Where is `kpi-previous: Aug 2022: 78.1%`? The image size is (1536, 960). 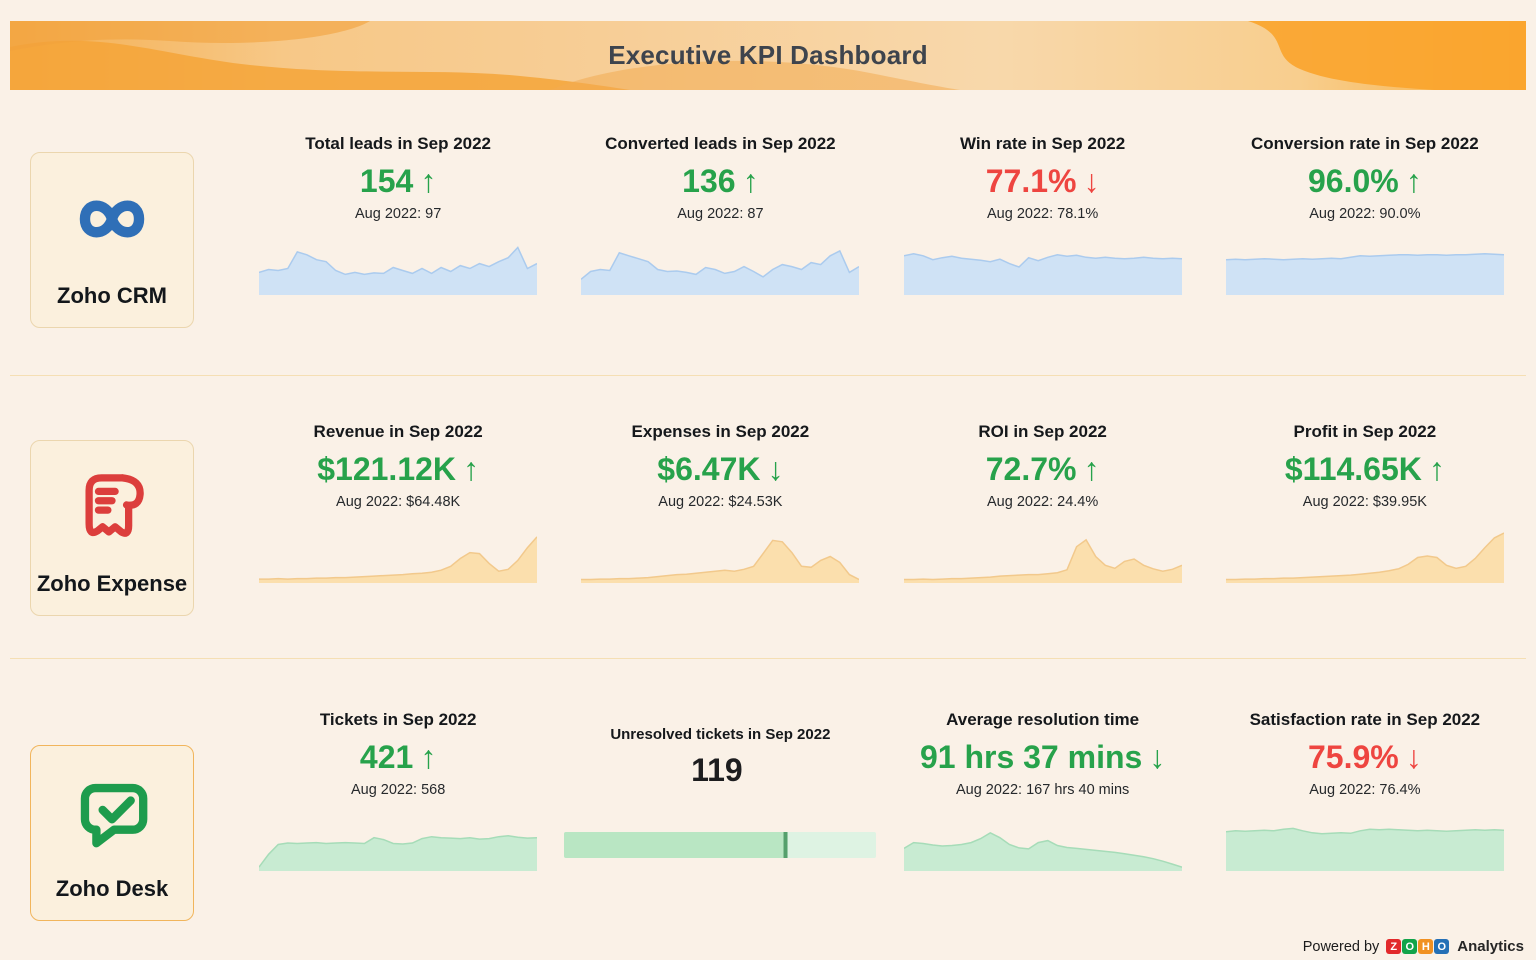
kpi-previous: Aug 2022: 78.1% is located at coordinates (1042, 214).